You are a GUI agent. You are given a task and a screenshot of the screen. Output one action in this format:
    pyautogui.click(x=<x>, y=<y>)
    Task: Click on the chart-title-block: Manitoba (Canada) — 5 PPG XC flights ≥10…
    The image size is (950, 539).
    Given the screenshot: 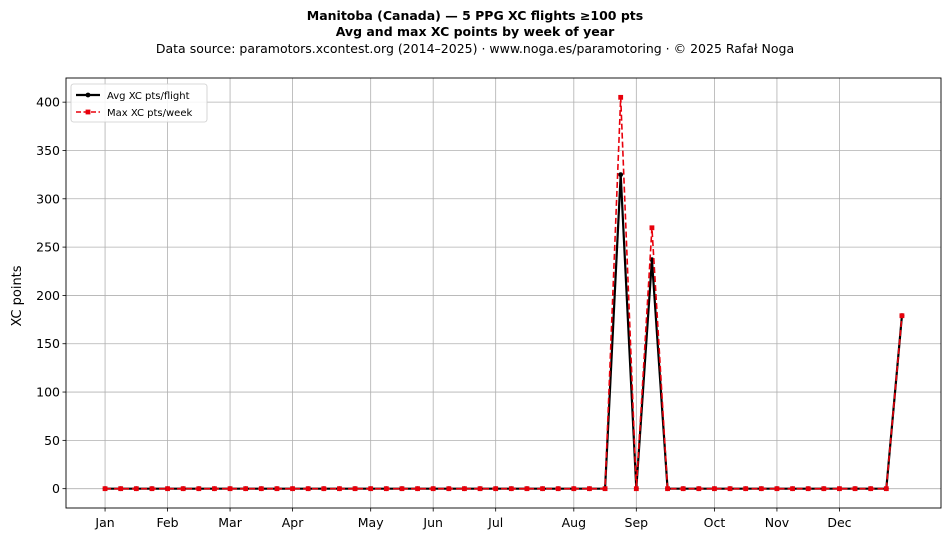 What is the action you would take?
    pyautogui.click(x=475, y=33)
    